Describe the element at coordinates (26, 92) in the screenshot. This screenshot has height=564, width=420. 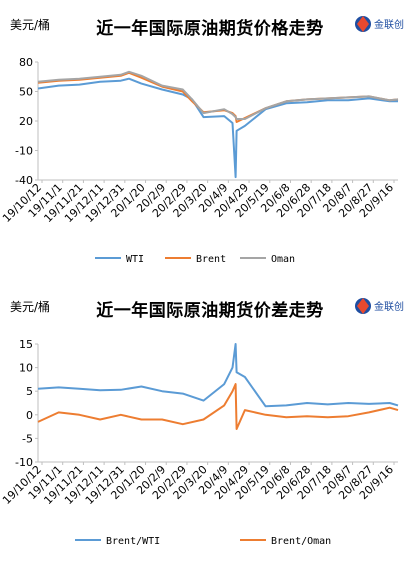
I see `y-tick-label: 50` at that location.